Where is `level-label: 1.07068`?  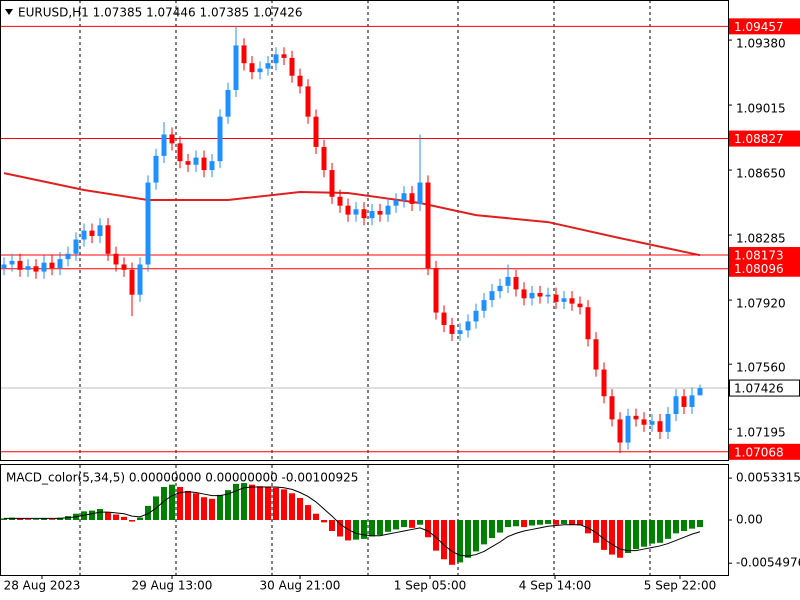
level-label: 1.07068 is located at coordinates (759, 452).